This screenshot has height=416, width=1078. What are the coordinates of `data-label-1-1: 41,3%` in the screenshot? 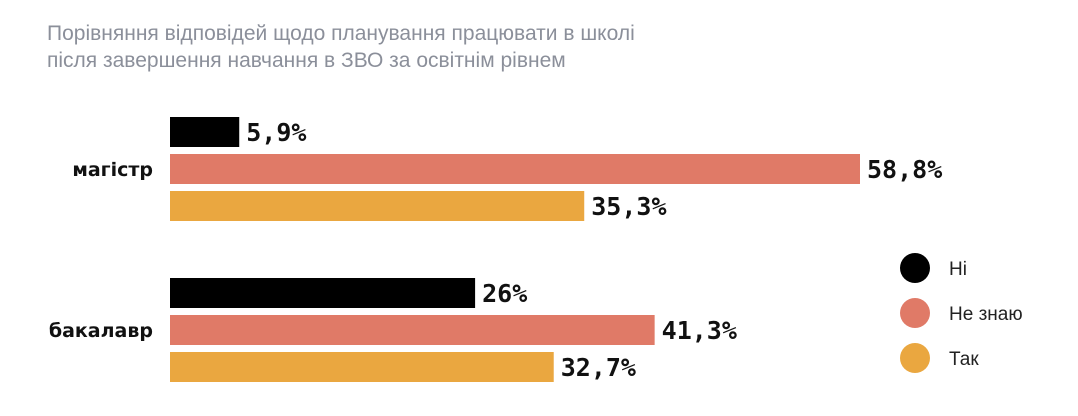 It's located at (699, 330).